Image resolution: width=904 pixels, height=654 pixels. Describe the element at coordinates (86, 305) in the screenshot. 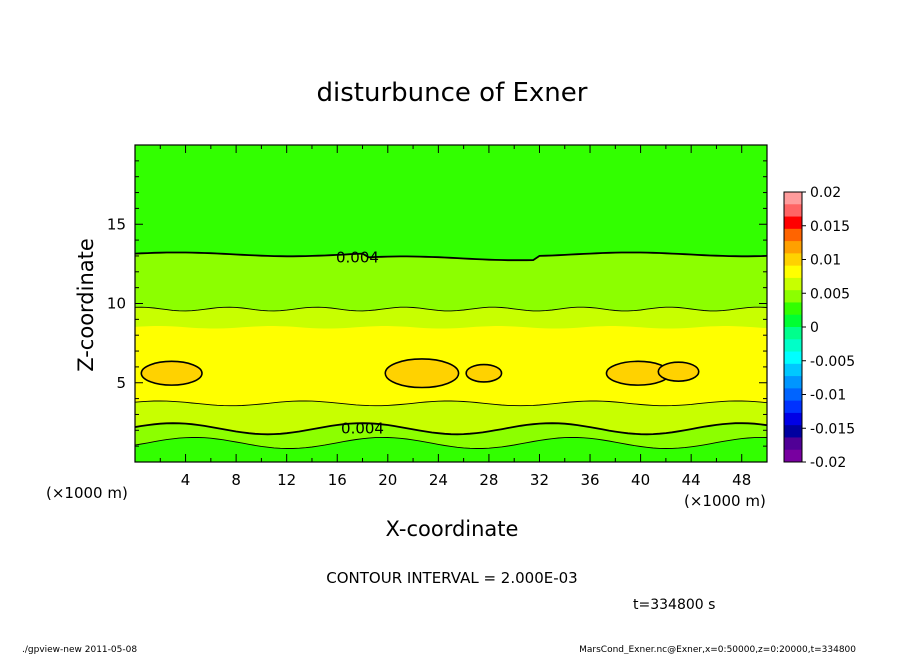

I see `y-axis-label: Z-coordinate` at that location.